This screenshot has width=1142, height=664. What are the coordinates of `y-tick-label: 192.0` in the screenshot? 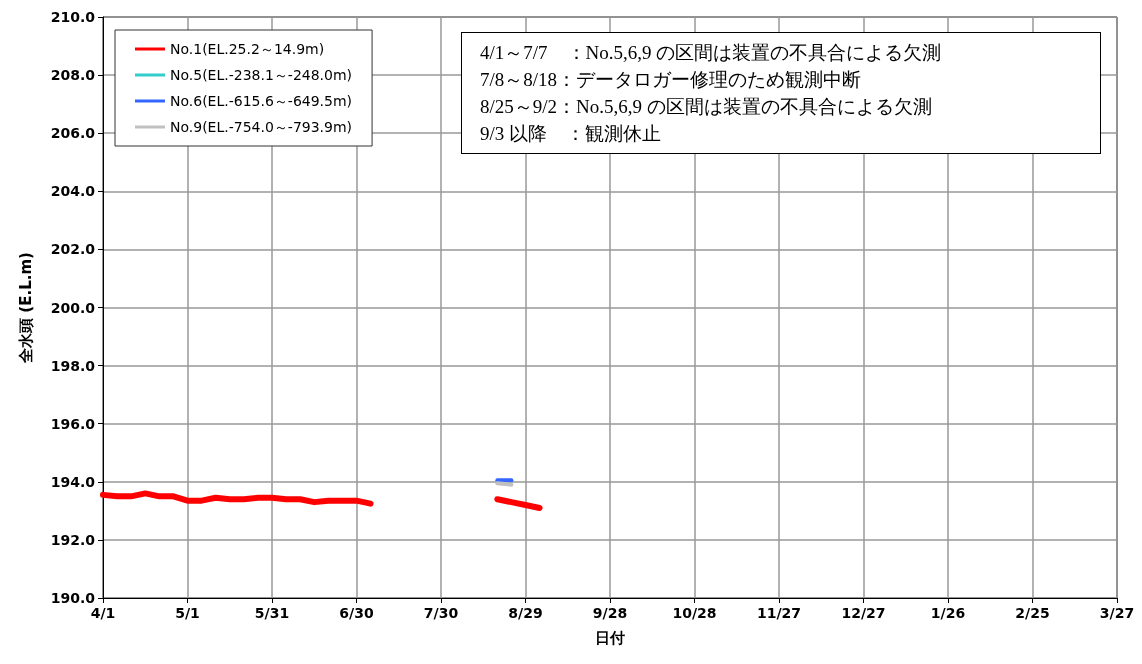 It's located at (73, 539).